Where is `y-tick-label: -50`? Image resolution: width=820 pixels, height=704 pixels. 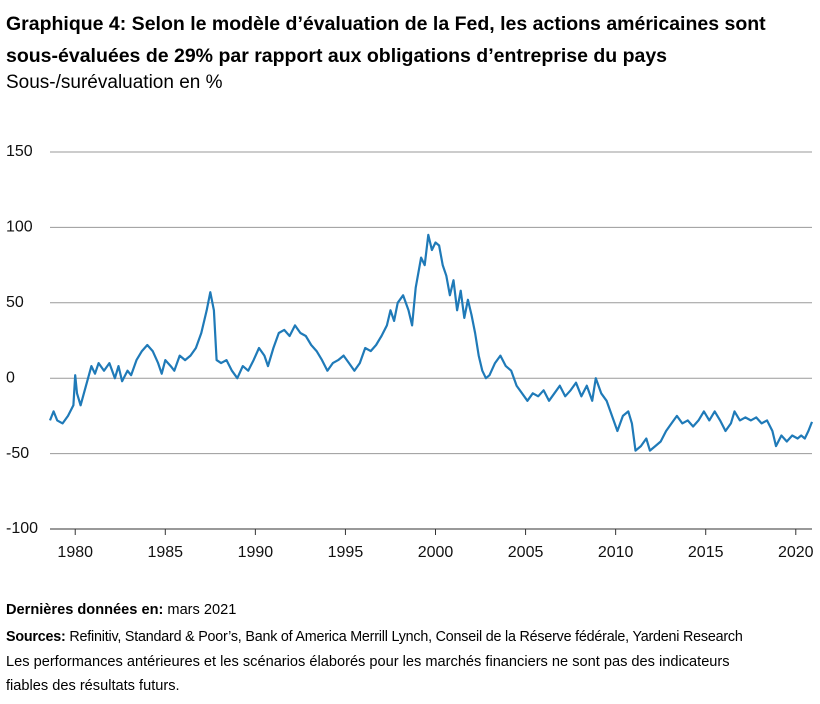 y-tick-label: -50 is located at coordinates (17, 453).